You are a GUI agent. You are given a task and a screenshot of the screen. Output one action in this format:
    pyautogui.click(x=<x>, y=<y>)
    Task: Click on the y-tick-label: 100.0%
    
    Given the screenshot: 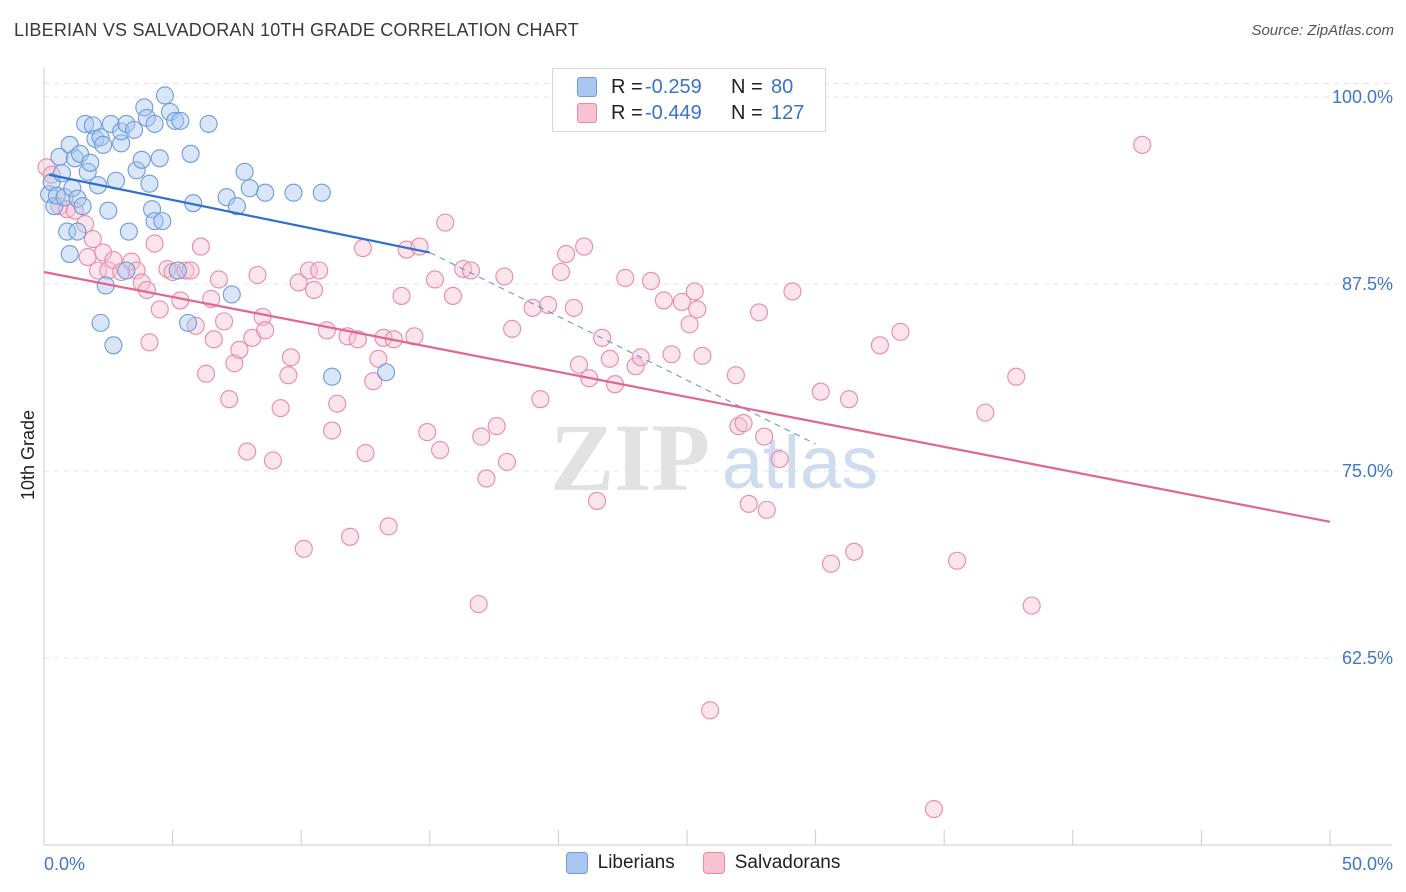 What is the action you would take?
    pyautogui.click(x=1362, y=97)
    